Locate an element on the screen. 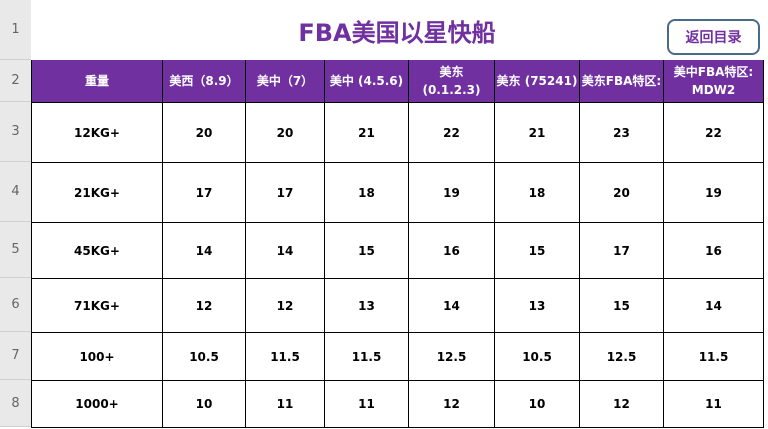 This screenshot has height=429, width=768. weight-cell: 12KG+ is located at coordinates (97, 132).